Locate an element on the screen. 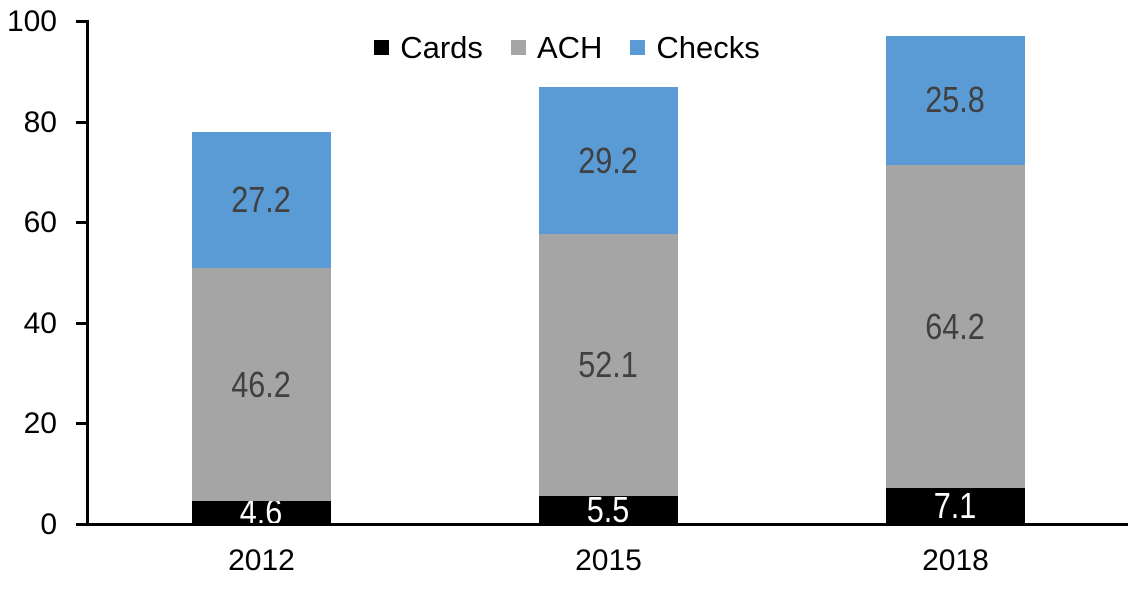  legend-swatch-cards is located at coordinates (382, 47).